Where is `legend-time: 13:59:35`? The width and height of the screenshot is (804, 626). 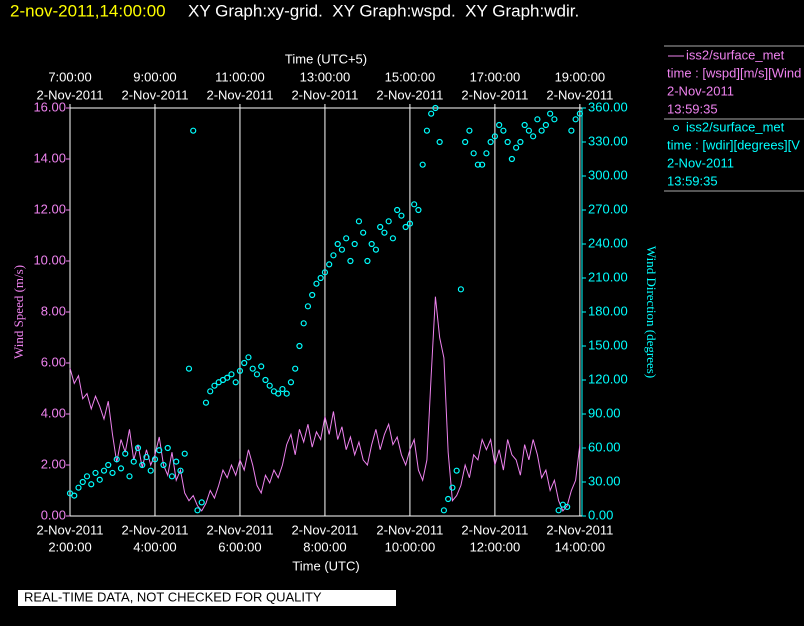 legend-time: 13:59:35 is located at coordinates (692, 108).